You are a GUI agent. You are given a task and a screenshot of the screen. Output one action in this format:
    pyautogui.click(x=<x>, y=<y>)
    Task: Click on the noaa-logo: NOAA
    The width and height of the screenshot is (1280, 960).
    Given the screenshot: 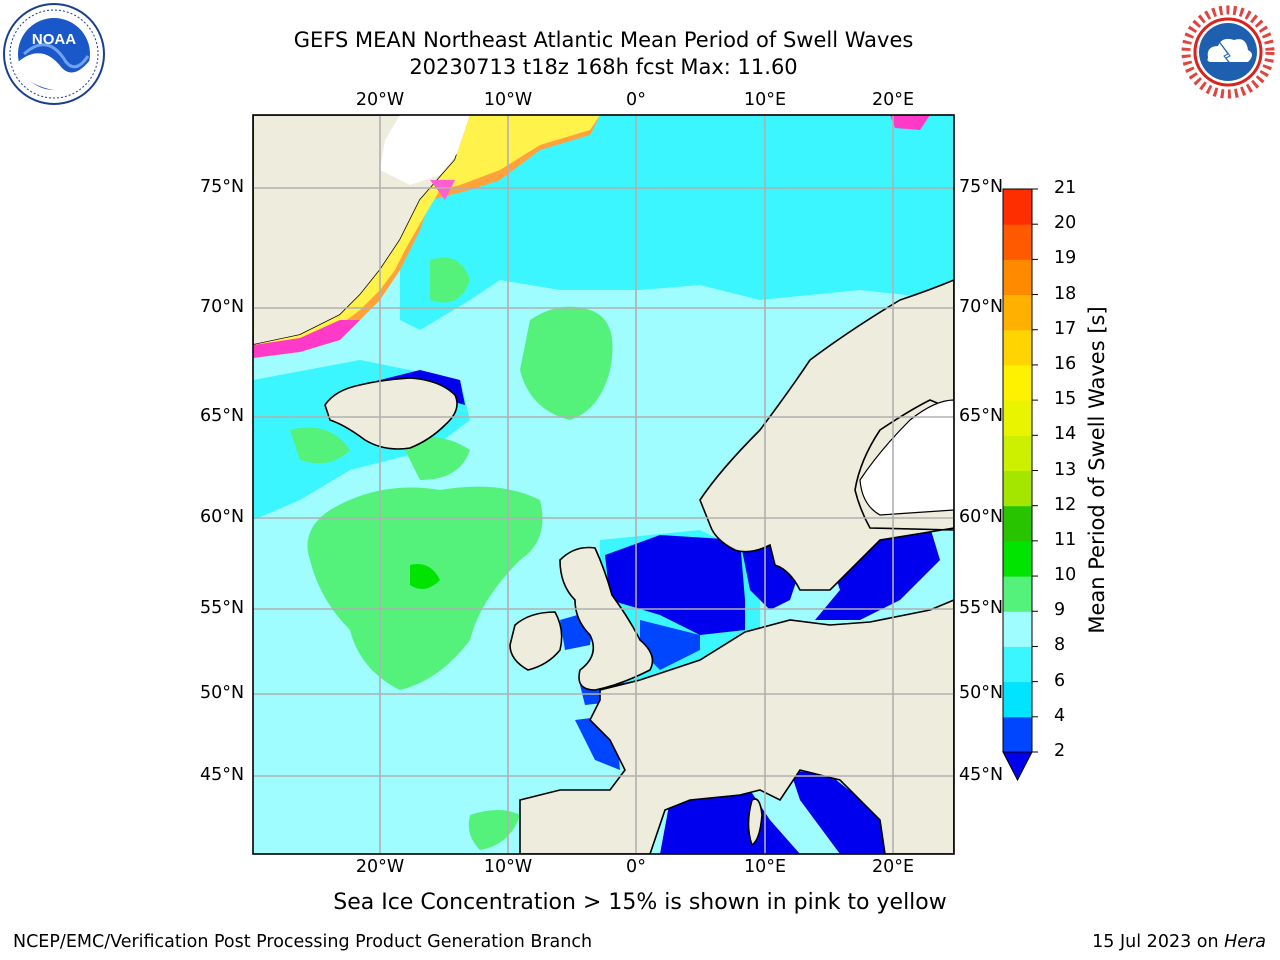 What is the action you would take?
    pyautogui.click(x=54, y=54)
    